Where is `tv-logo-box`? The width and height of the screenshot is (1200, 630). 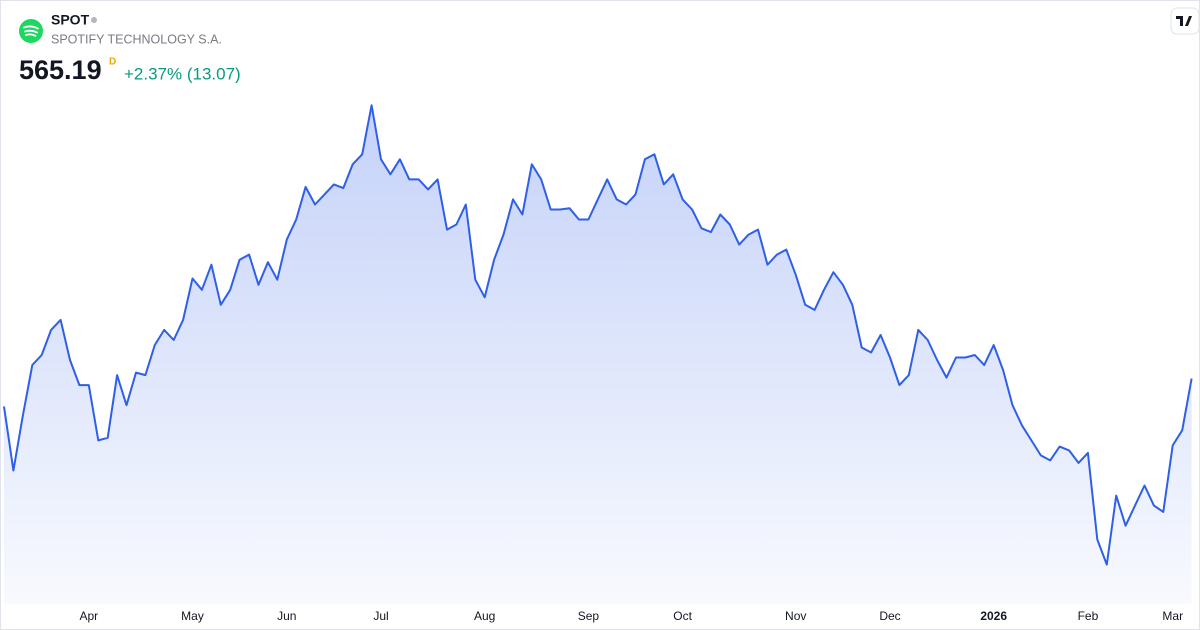
tv-logo-box is located at coordinates (1185, 21).